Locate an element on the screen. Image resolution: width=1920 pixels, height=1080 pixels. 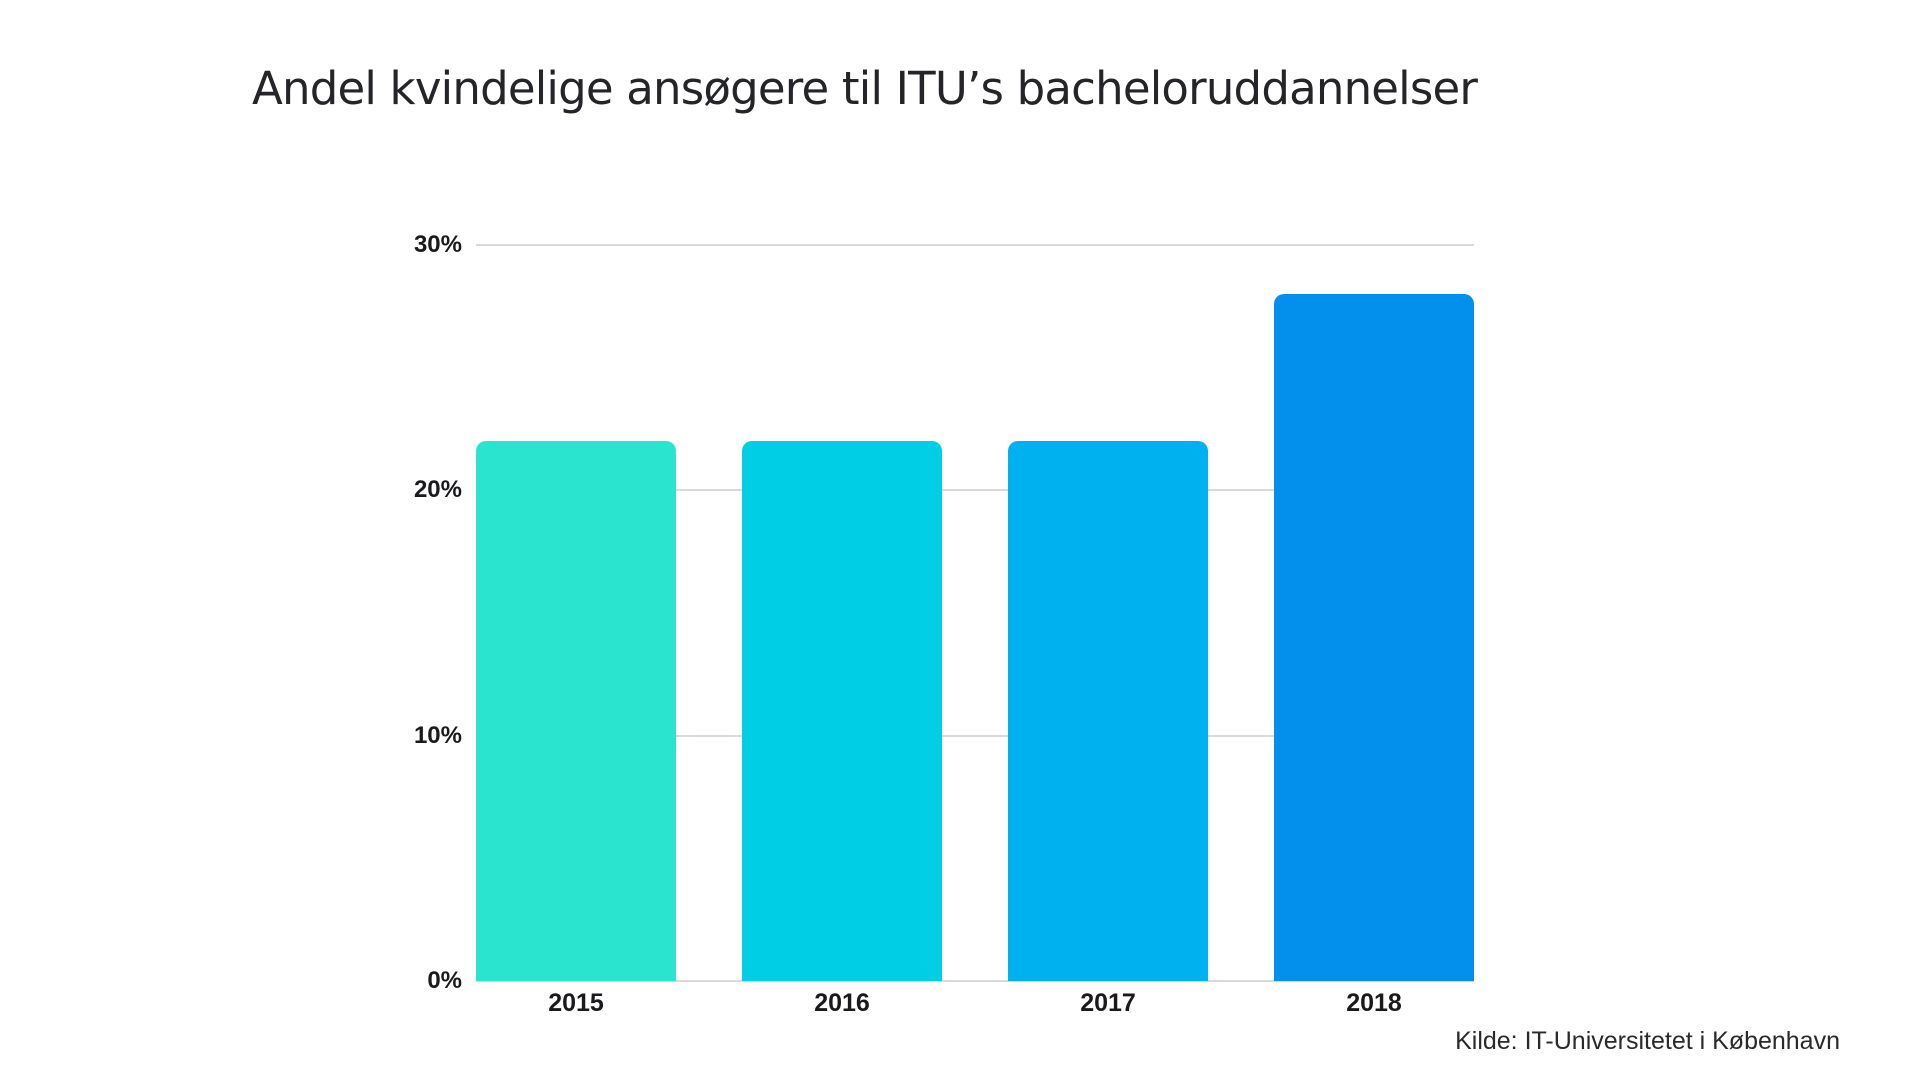
bar-2018 is located at coordinates (1374, 637).